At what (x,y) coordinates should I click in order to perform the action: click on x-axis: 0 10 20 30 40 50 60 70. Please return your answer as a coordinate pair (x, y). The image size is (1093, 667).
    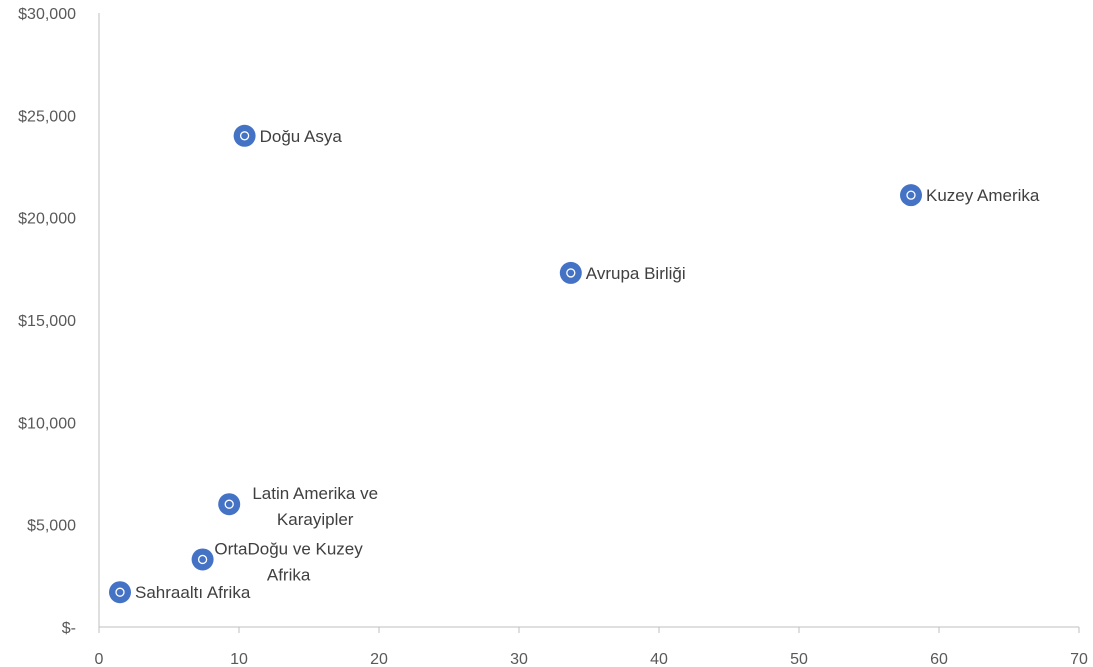
    Looking at the image, I should click on (591, 646).